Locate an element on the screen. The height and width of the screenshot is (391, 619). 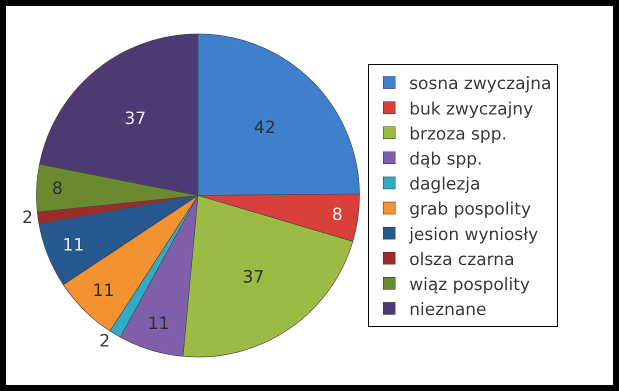
legend-label: jesion wyniosły is located at coordinates (473, 234).